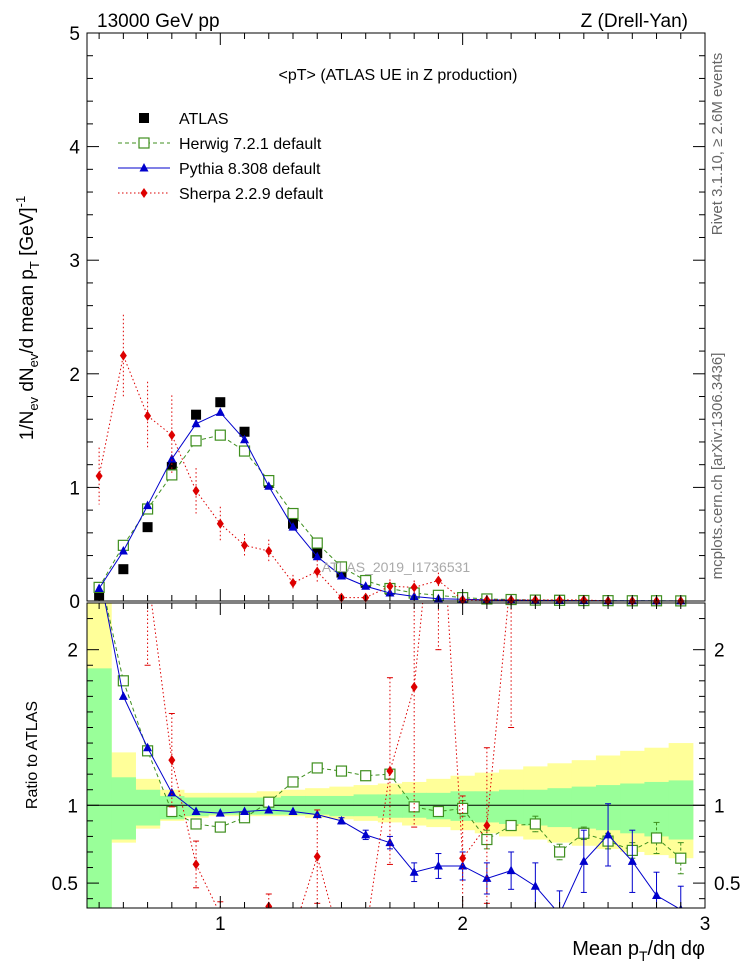 This screenshot has height=972, width=746. I want to click on ratio-ylabel: Ratio to ATLAS, so click(32, 755).